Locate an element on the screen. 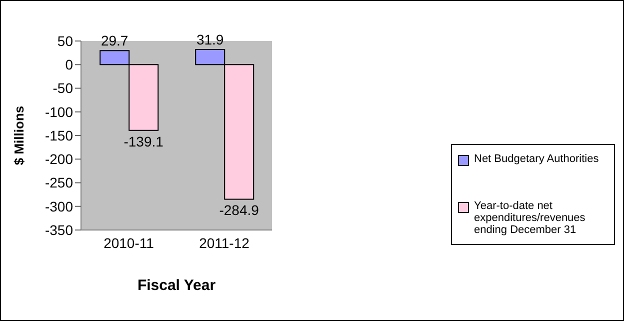 Image resolution: width=624 pixels, height=321 pixels. y-tick-label: -150 is located at coordinates (59, 135).